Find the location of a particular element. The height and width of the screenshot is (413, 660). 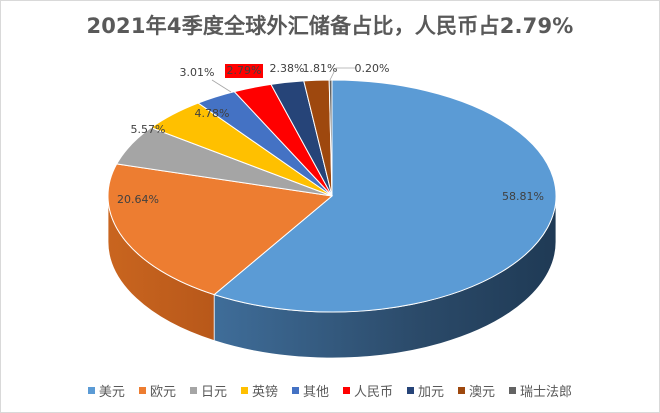

legend-label: 英镑 is located at coordinates (264, 392).